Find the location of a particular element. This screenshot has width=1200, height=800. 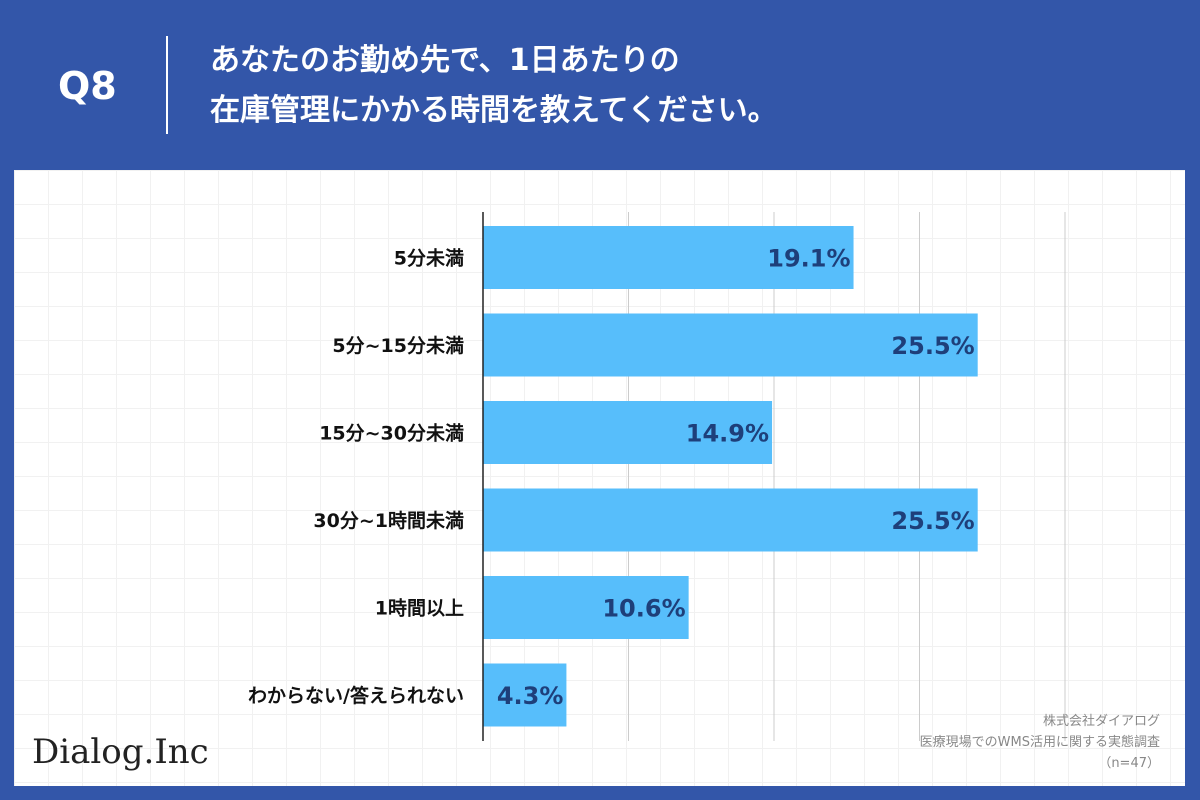

source-sample-size: （n=47） is located at coordinates (1129, 763).